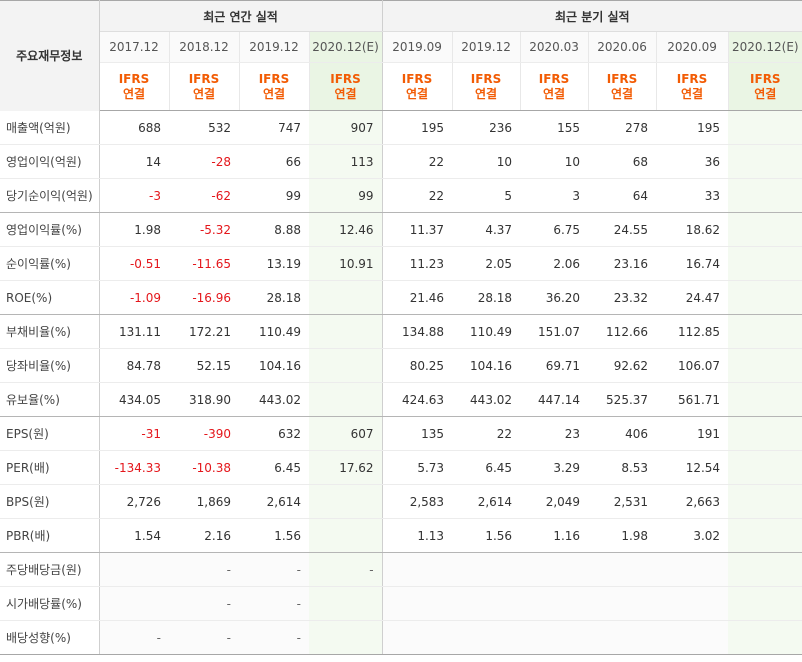  What do you see at coordinates (274, 297) in the screenshot?
I see `annual-value-cell: 28.18` at bounding box center [274, 297].